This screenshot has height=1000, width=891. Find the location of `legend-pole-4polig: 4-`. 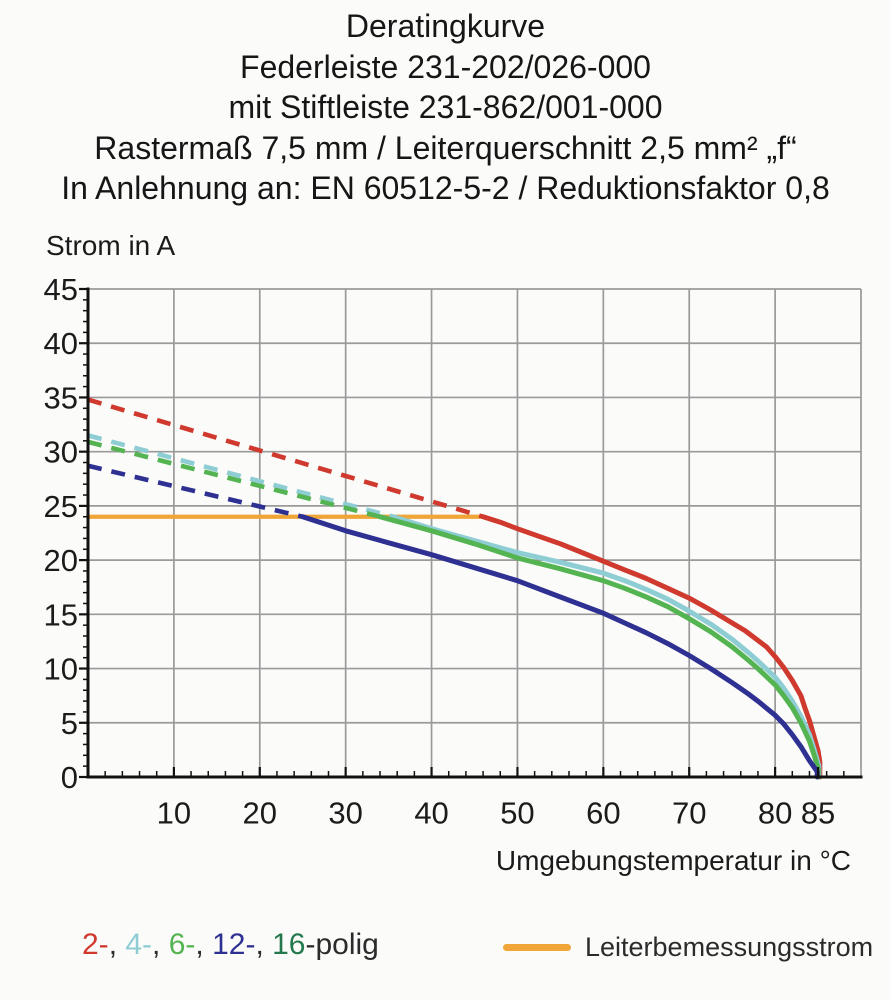

legend-pole-4polig: 4- is located at coordinates (139, 944).